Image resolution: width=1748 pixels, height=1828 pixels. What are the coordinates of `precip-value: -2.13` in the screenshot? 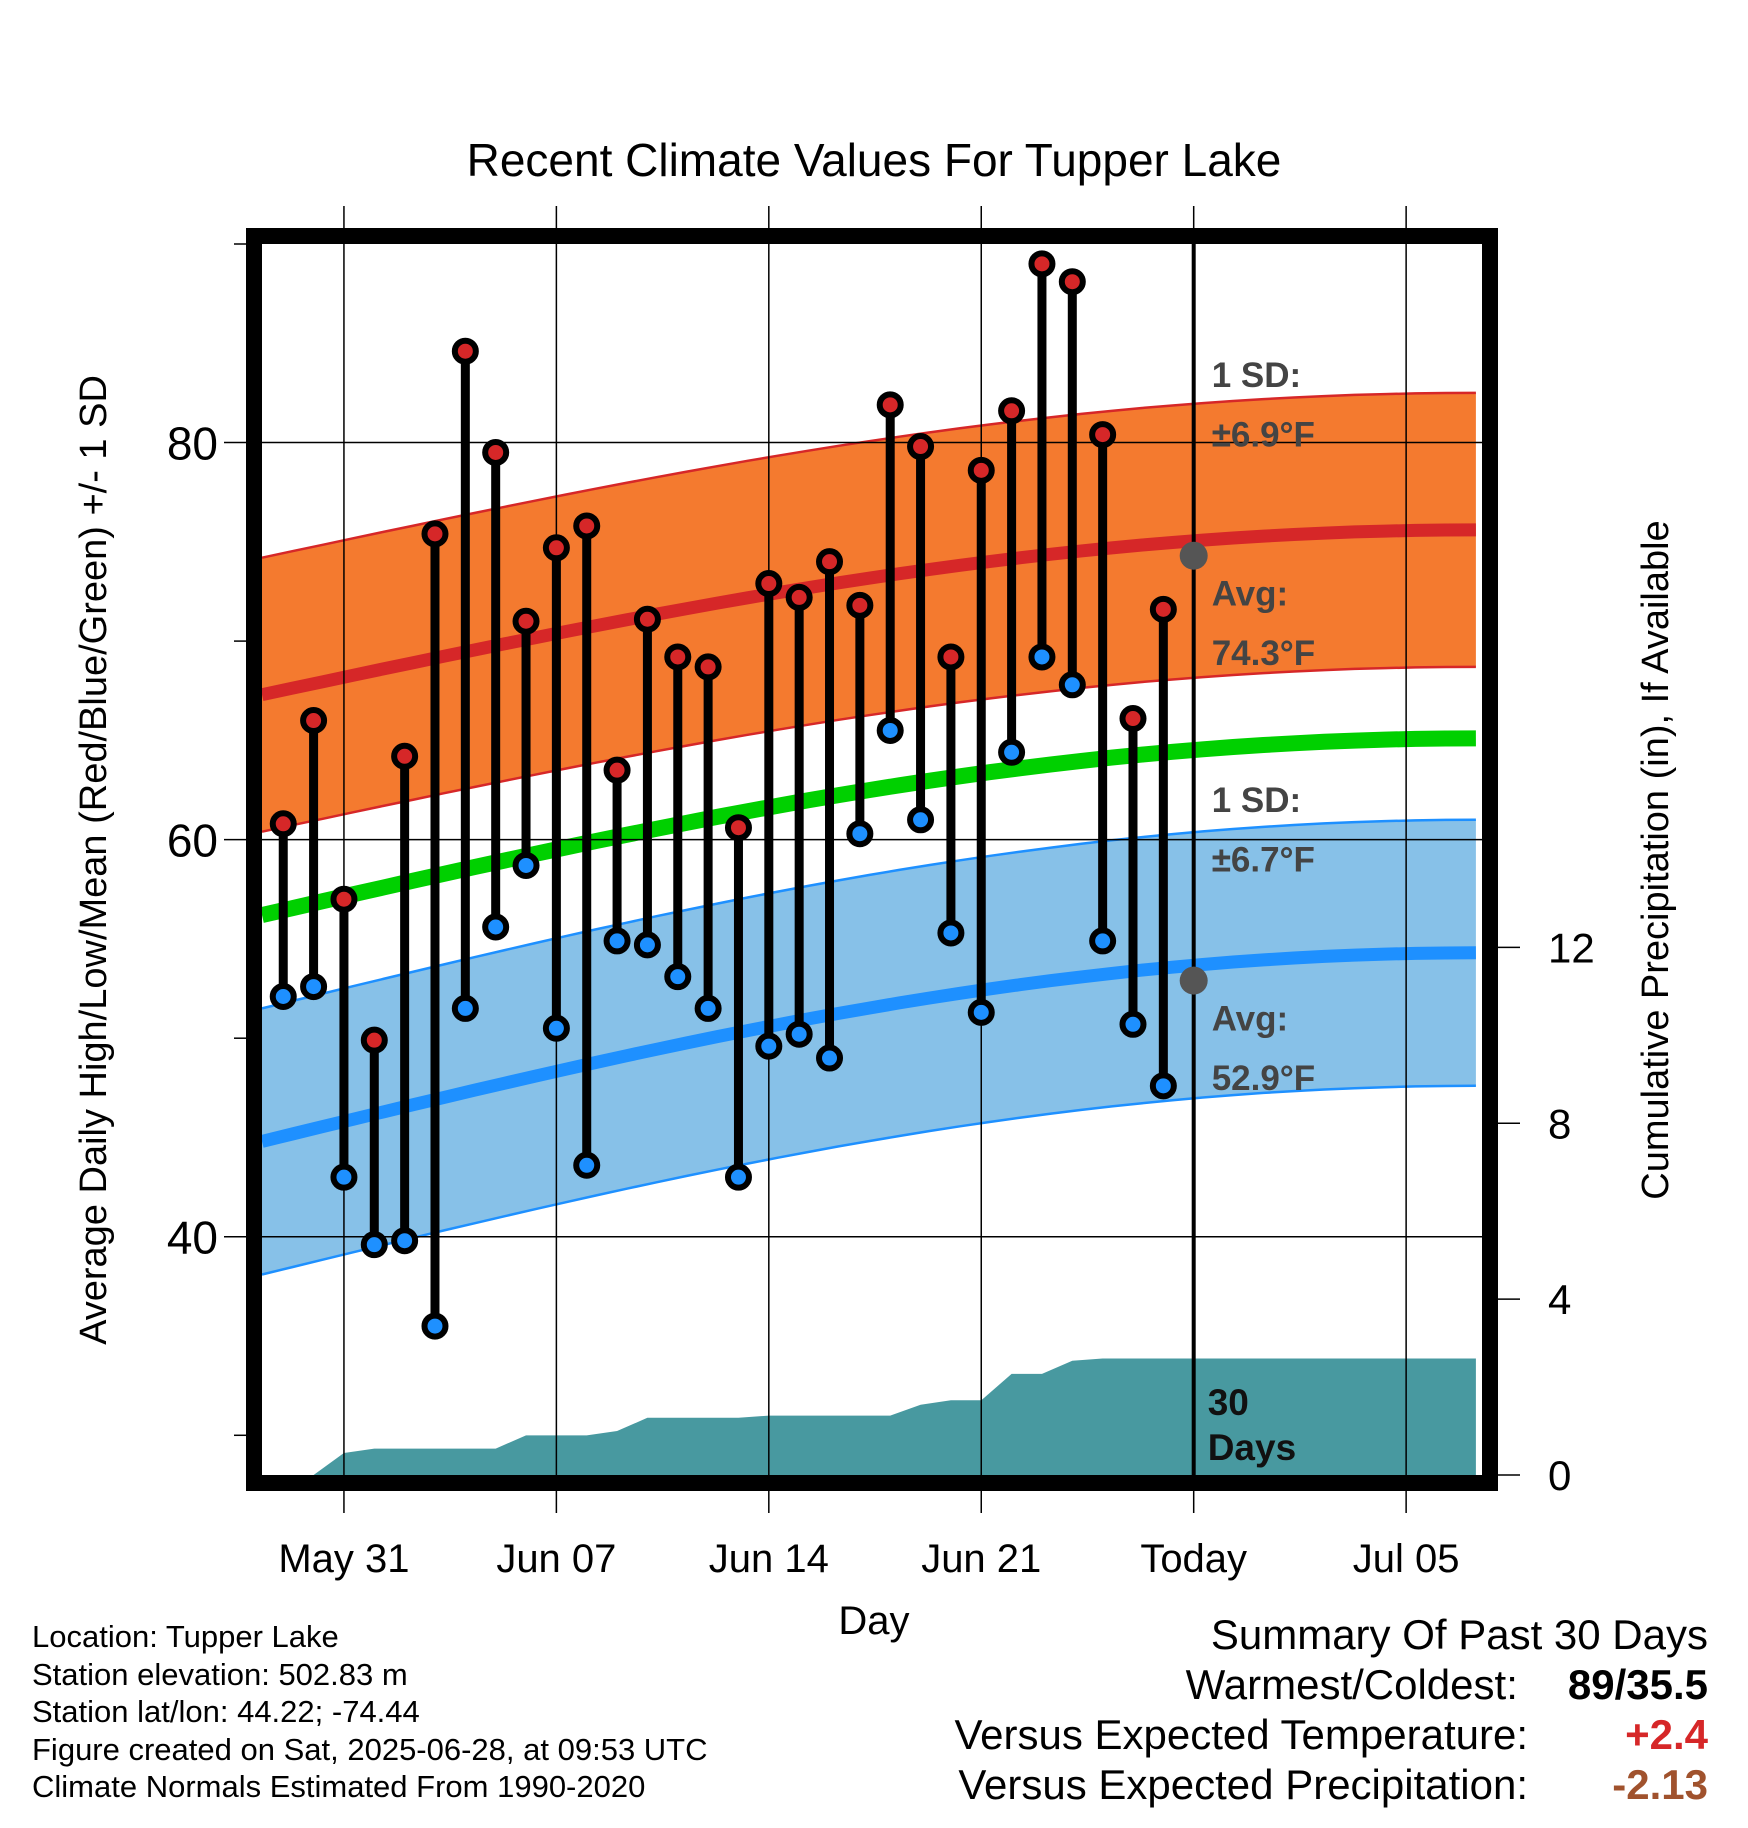 It's located at (1660, 1784).